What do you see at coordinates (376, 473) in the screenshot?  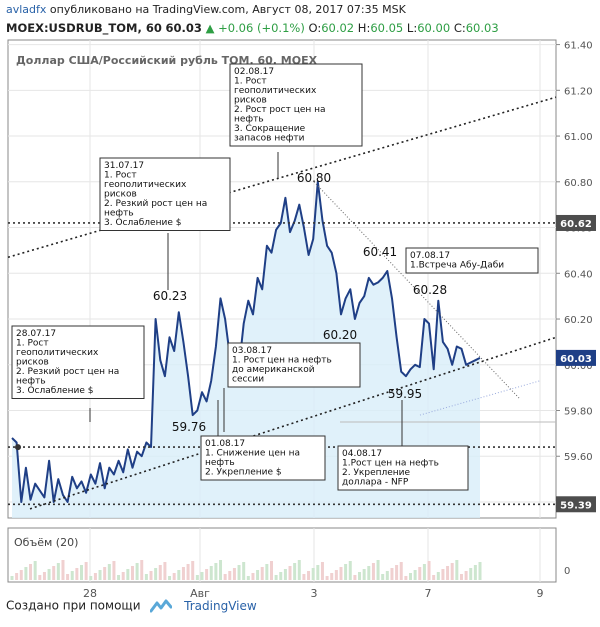 I see `annotation-line: 2. Укрепление` at bounding box center [376, 473].